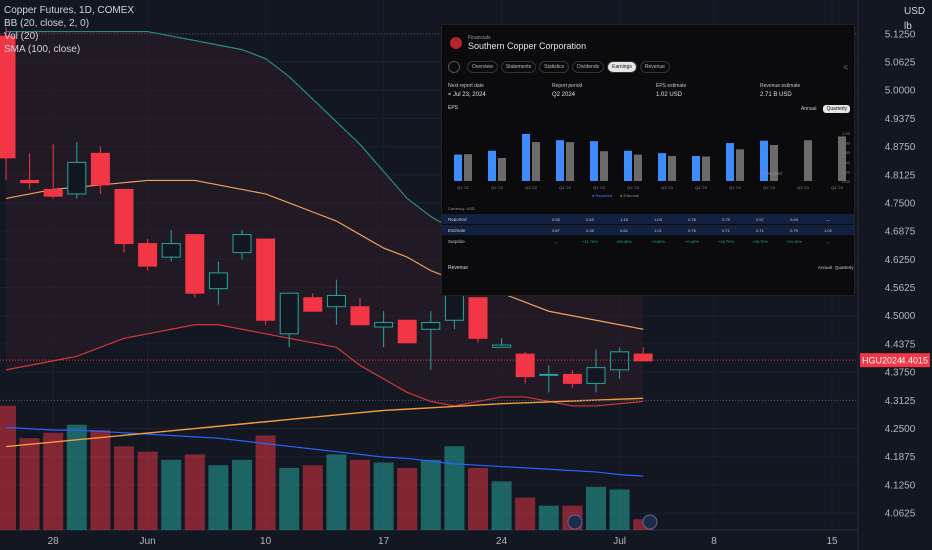 This screenshot has width=932, height=550. What do you see at coordinates (895, 360) in the screenshot?
I see `last-price-tag` at bounding box center [895, 360].